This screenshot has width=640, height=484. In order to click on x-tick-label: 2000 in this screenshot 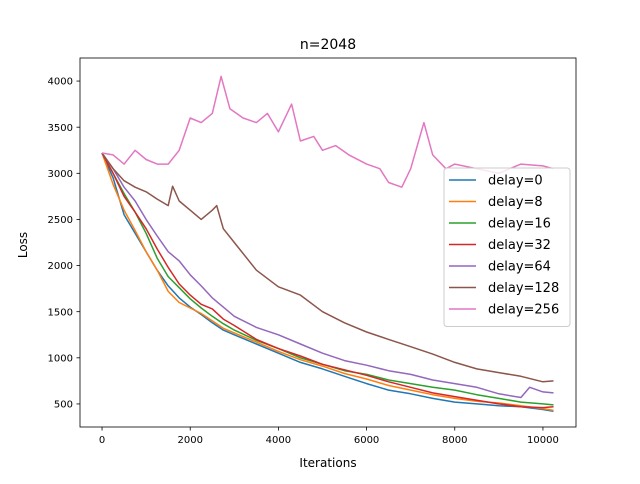, I will do `click(189, 440)`.